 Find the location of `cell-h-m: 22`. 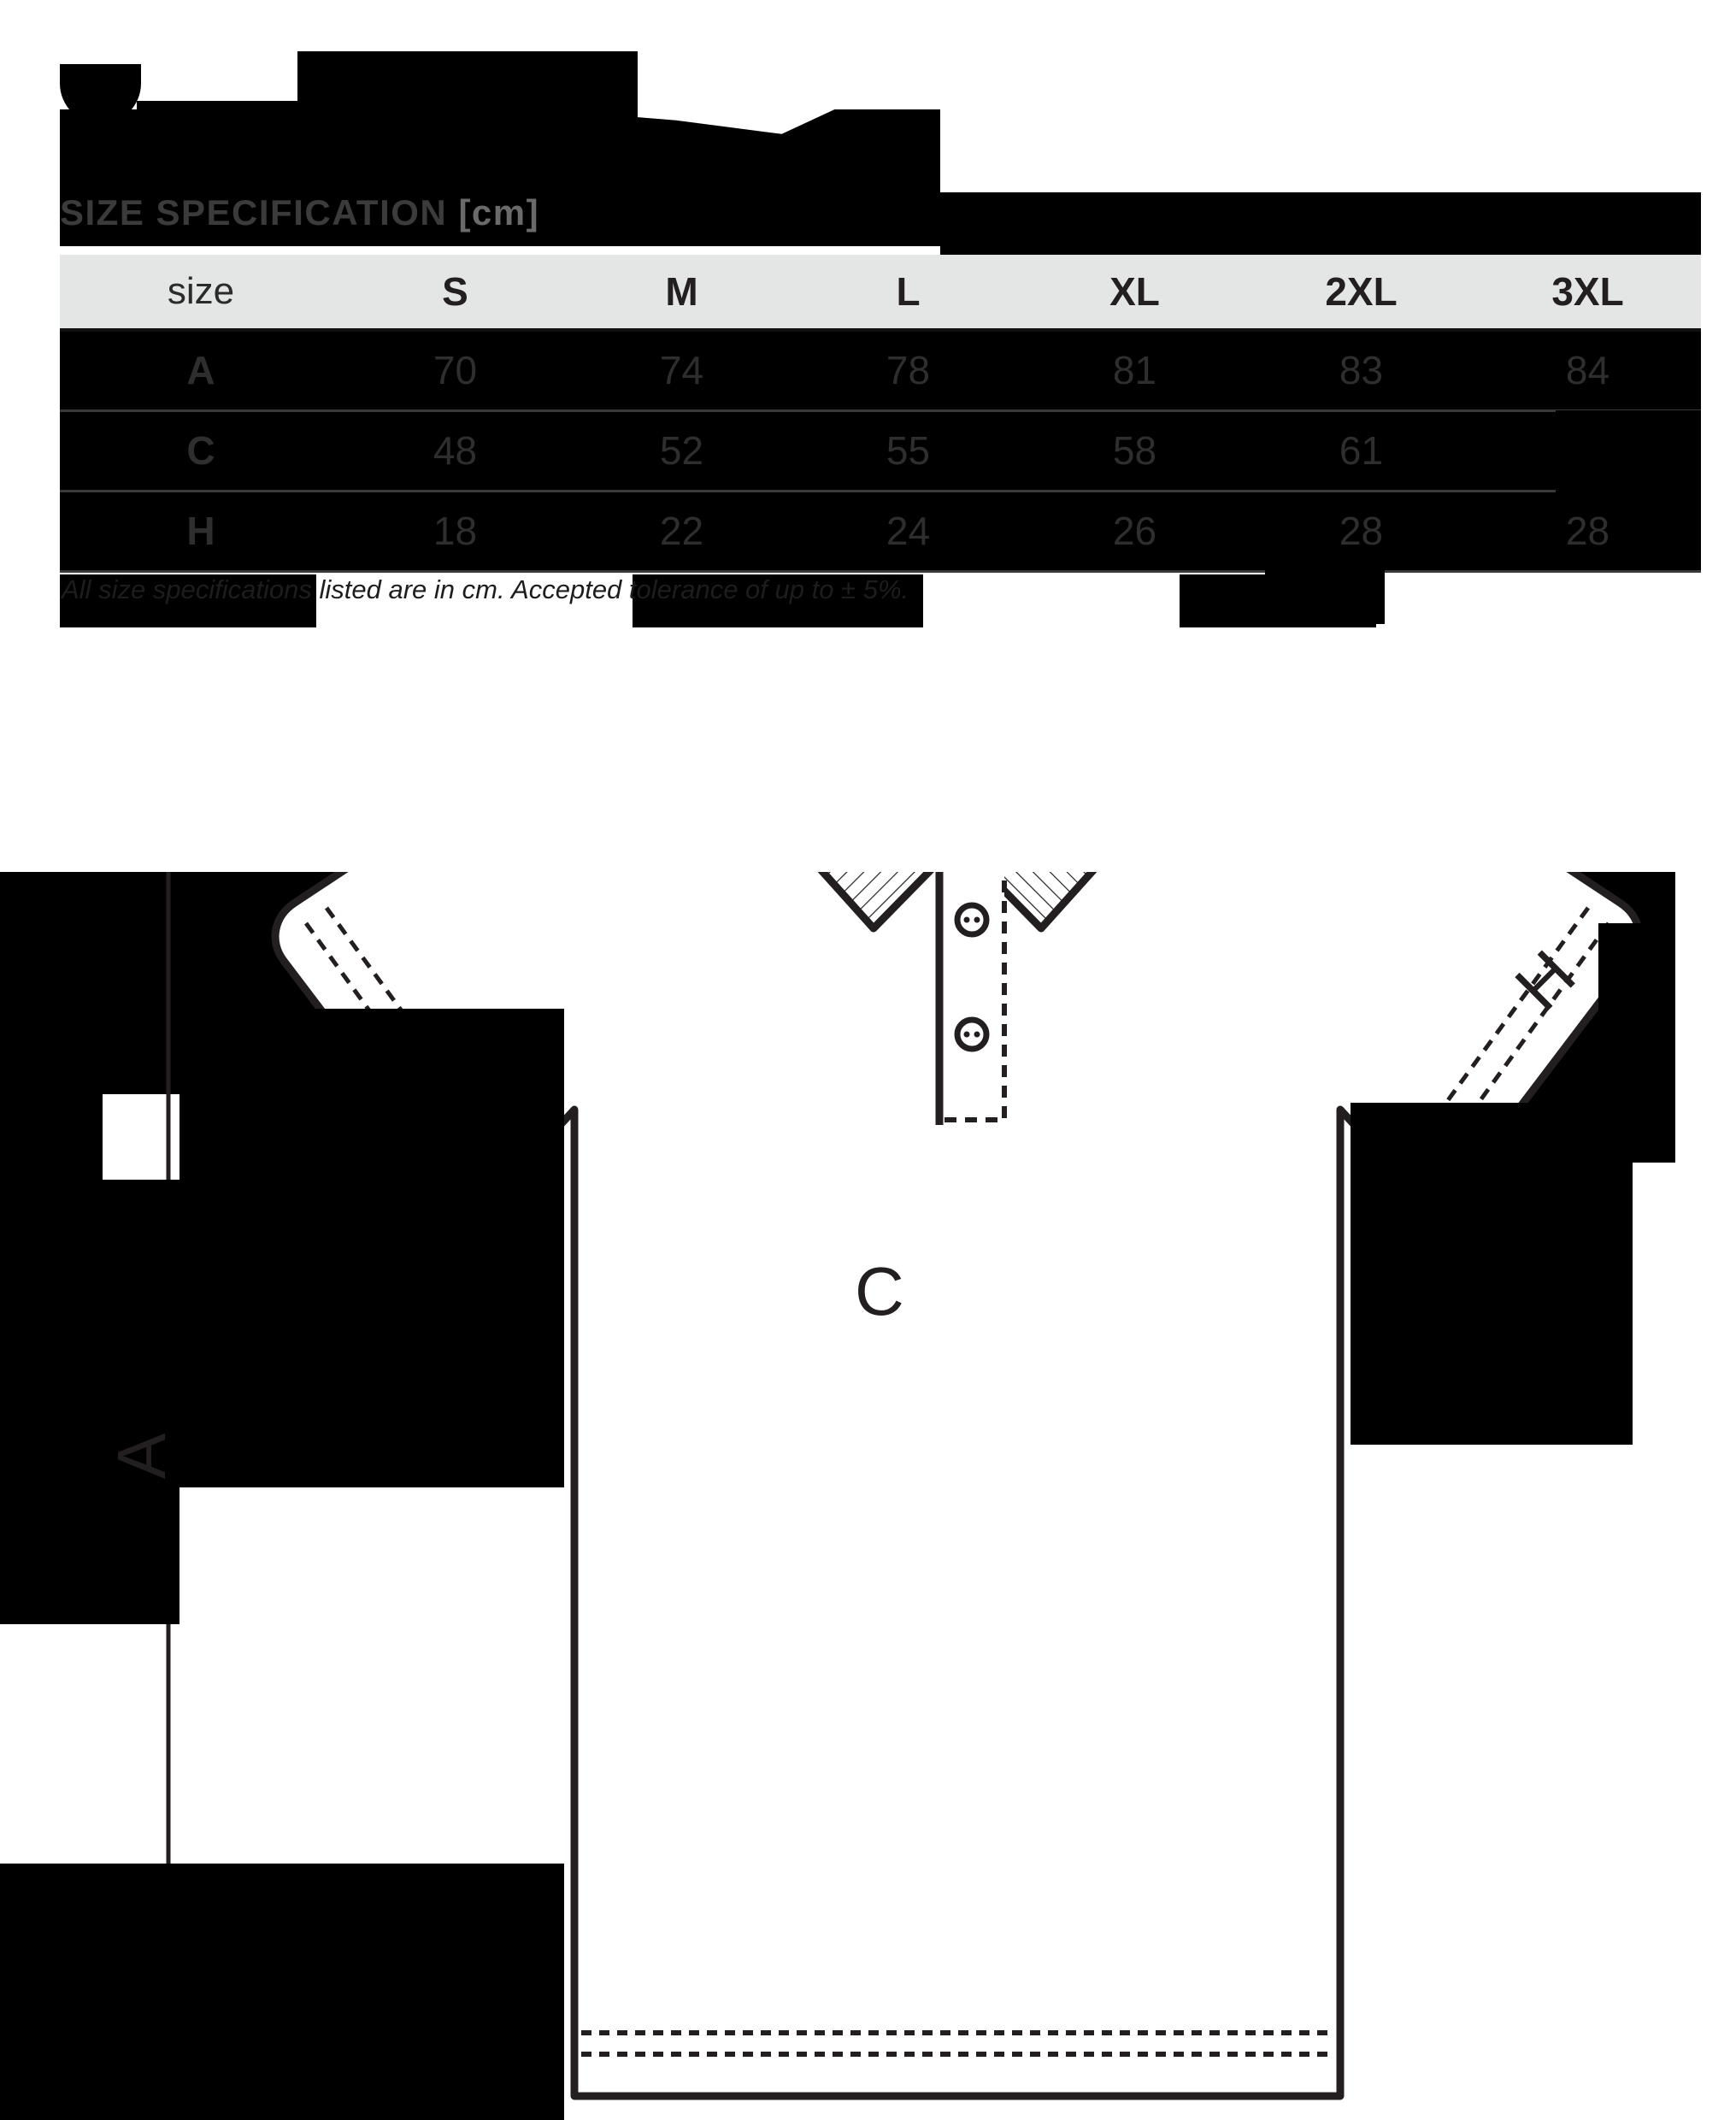

cell-h-m: 22 is located at coordinates (682, 532).